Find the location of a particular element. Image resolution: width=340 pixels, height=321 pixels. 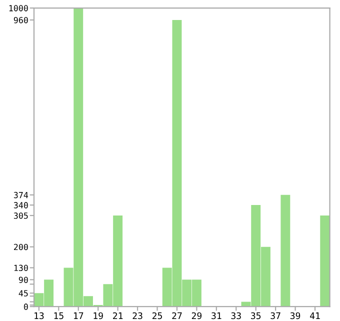

y-tick-label: 90 is located at coordinates (23, 279).